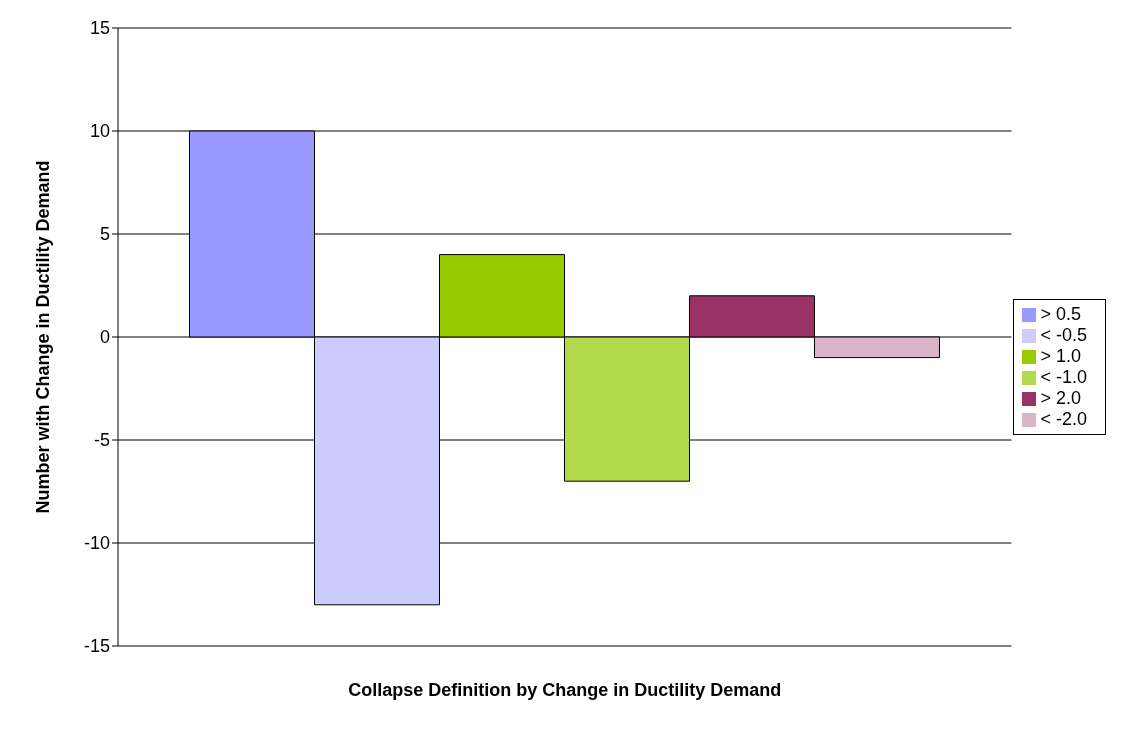  I want to click on y-tick-label: 0, so click(104, 337).